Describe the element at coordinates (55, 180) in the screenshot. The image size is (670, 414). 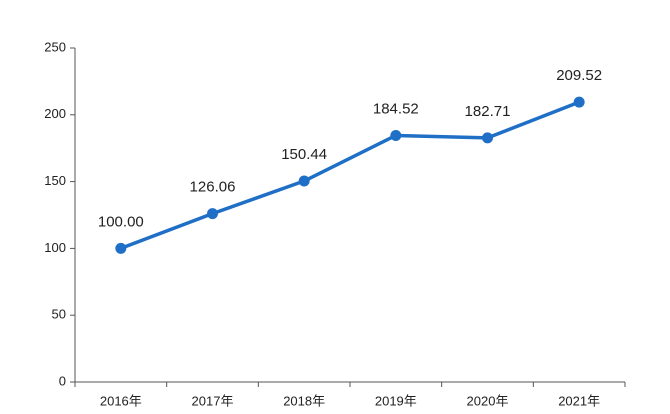
I see `y-tick-label: 150` at that location.